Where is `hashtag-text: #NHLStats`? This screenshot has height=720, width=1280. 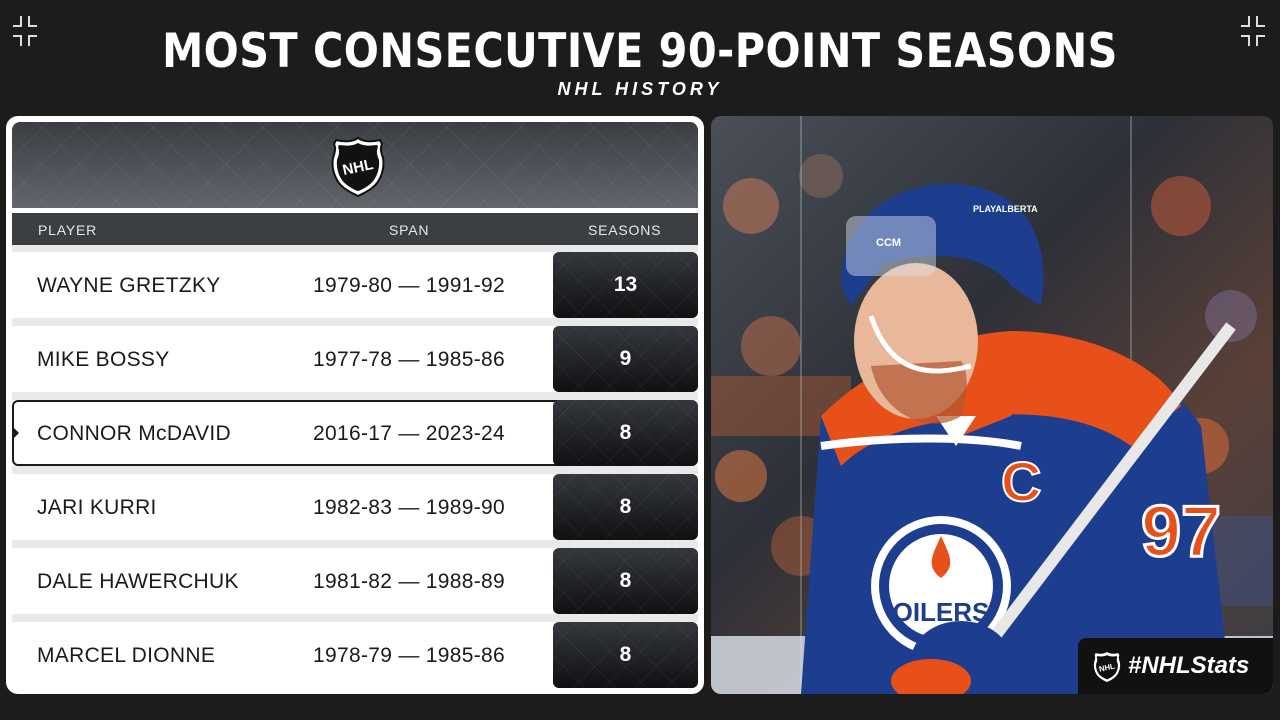
hashtag-text: #NHLStats is located at coordinates (1189, 665).